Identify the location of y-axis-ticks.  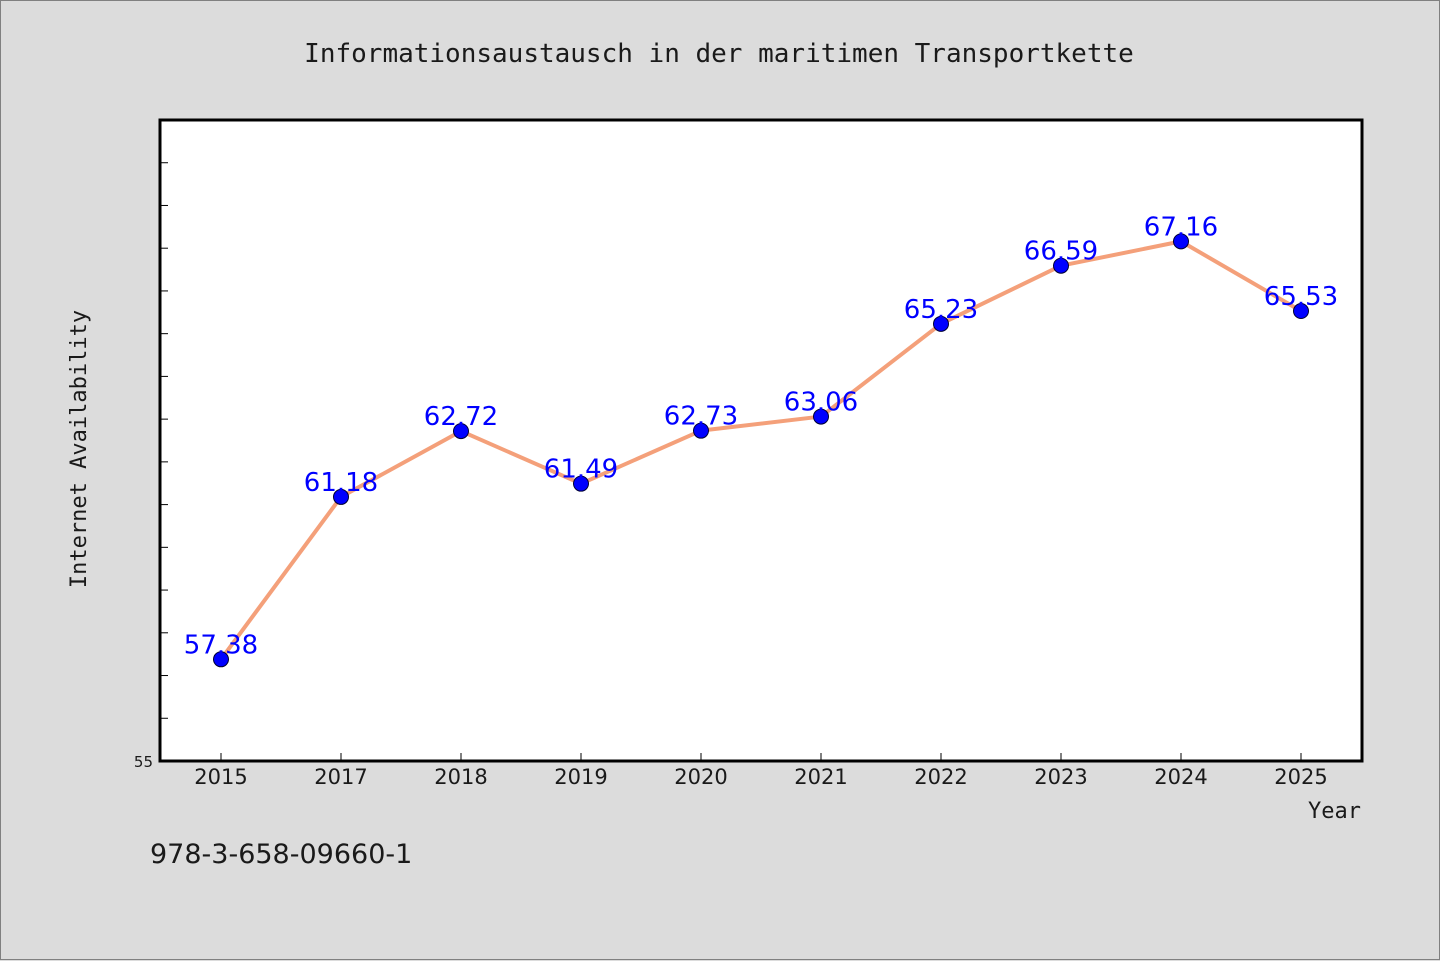
(164, 440).